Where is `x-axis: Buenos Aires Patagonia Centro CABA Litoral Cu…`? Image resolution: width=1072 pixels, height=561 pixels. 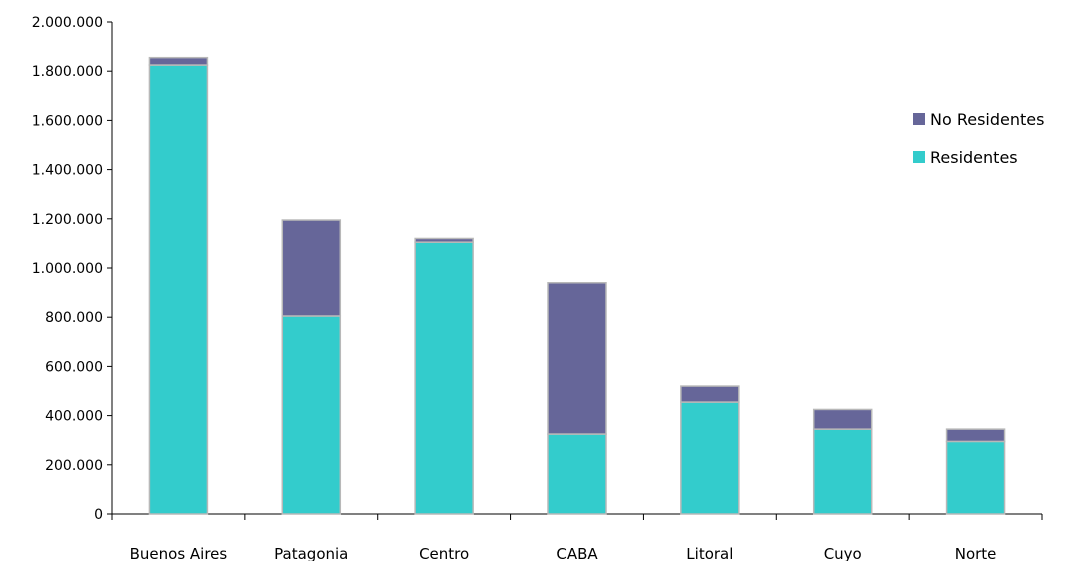 x-axis: Buenos Aires Patagonia Centro CABA Litoral Cu… is located at coordinates (577, 537).